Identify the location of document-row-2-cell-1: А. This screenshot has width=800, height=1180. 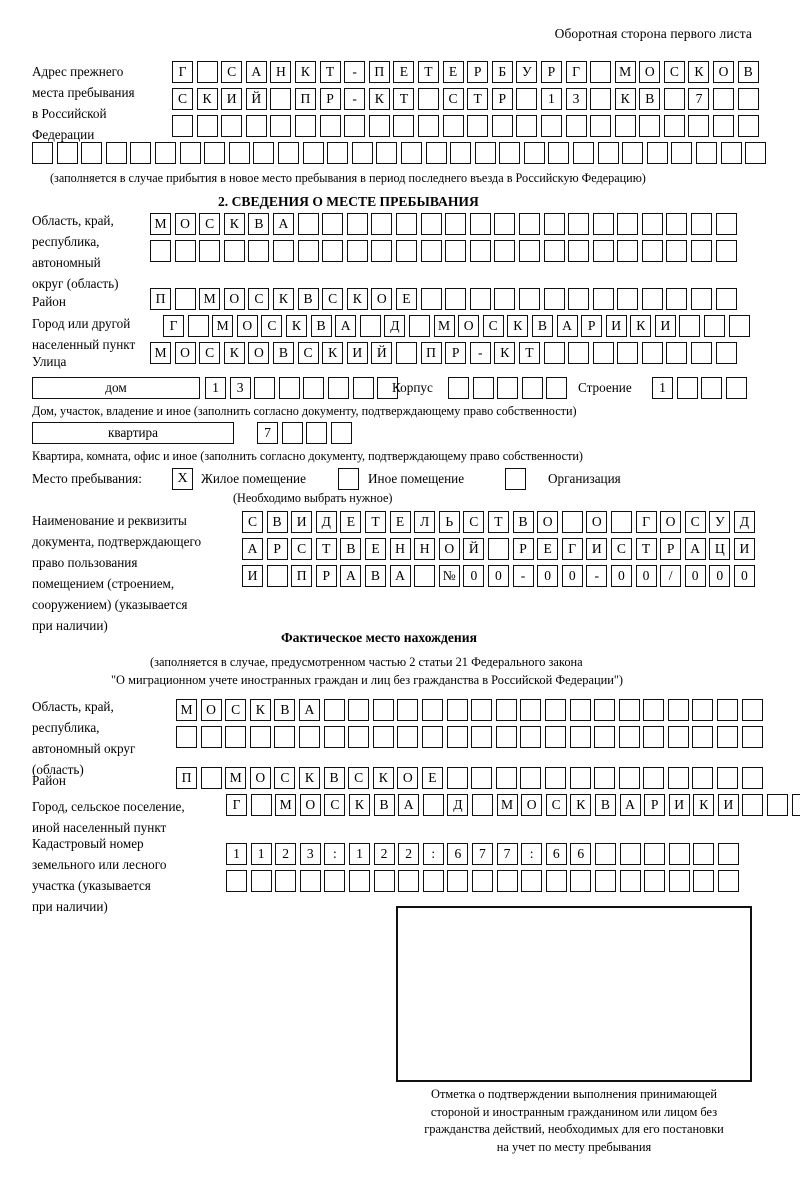
(252, 549).